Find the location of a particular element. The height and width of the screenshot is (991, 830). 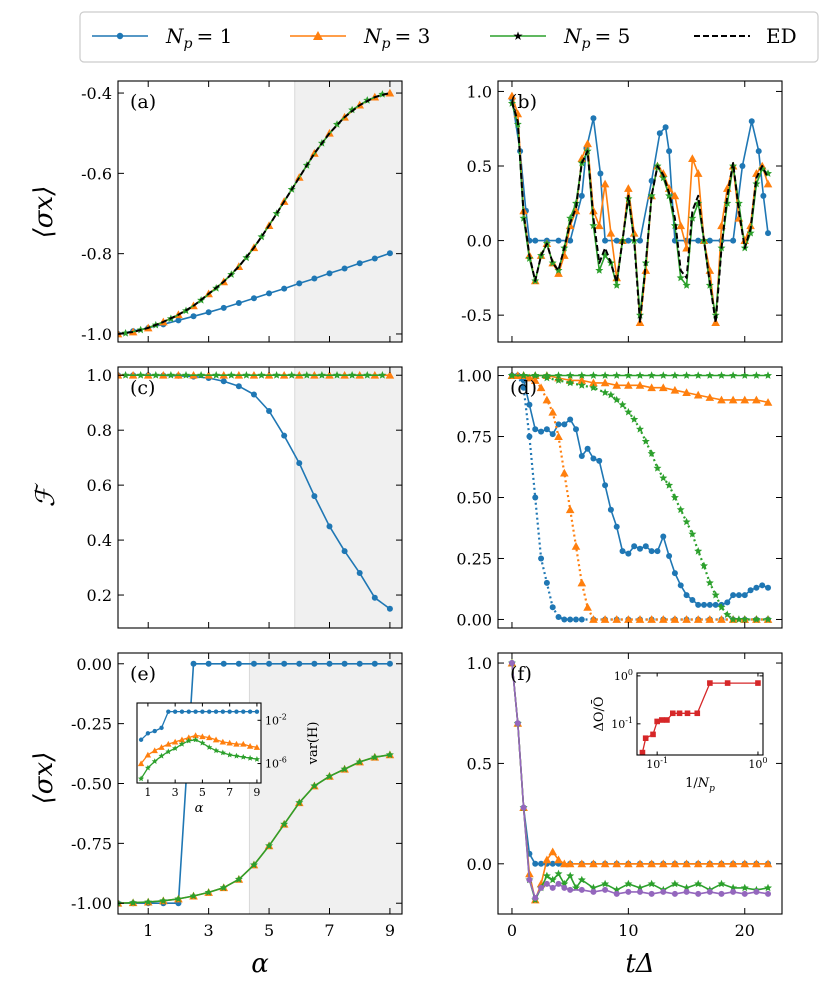

series-group-f is located at coordinates (640, 781).